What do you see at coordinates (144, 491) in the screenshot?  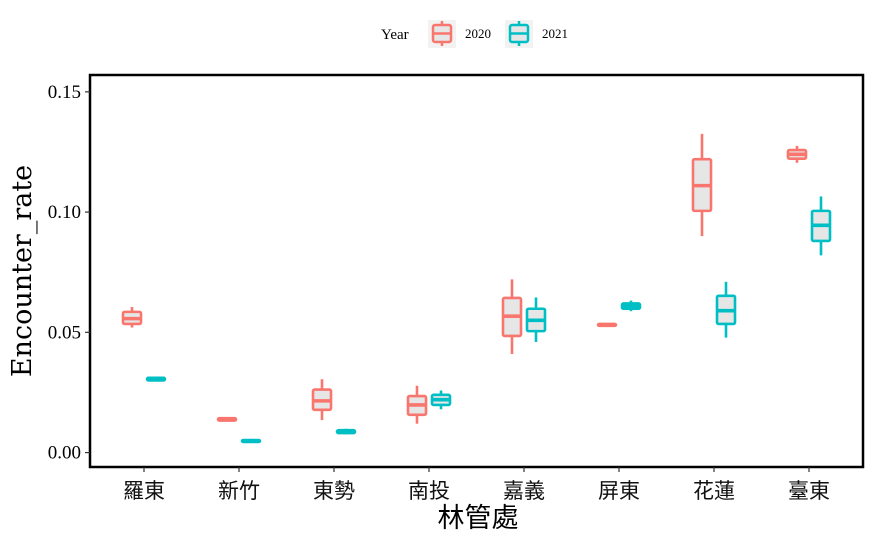 I see `x-tick-label: 羅東` at bounding box center [144, 491].